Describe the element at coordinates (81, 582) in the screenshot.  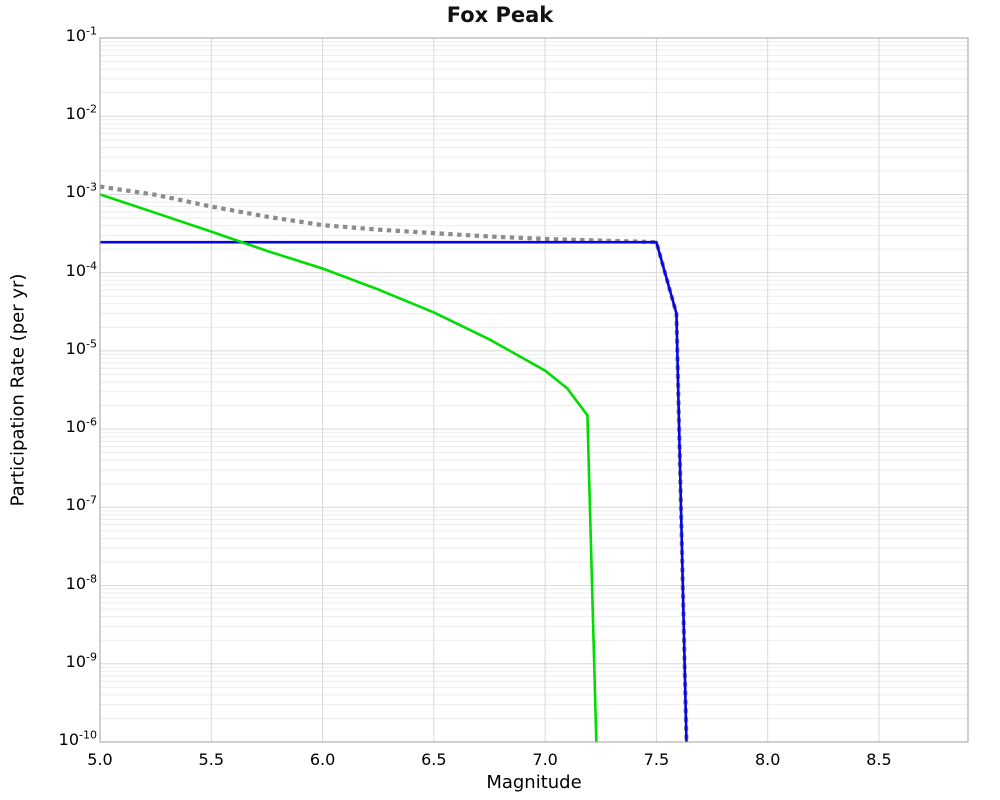
I see `y-tick-label: 10⁻⁸` at that location.